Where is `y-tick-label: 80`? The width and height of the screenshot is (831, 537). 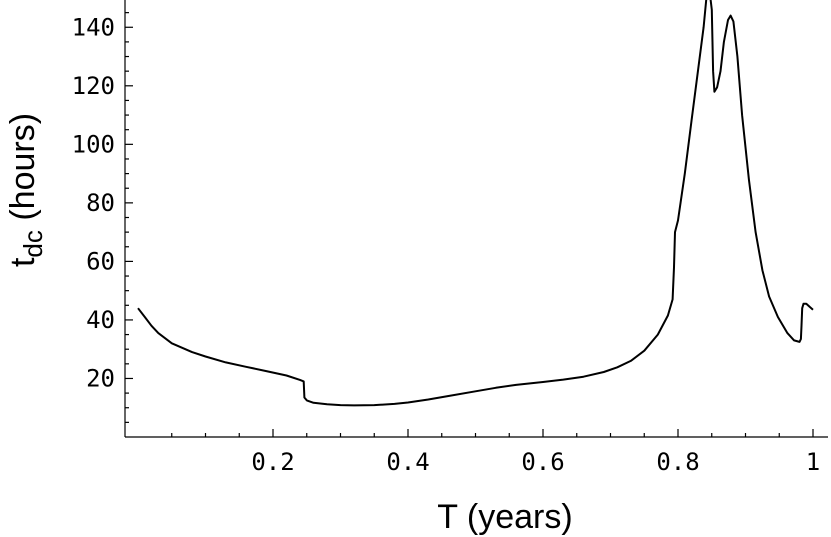
y-tick-label: 80 is located at coordinates (100, 203).